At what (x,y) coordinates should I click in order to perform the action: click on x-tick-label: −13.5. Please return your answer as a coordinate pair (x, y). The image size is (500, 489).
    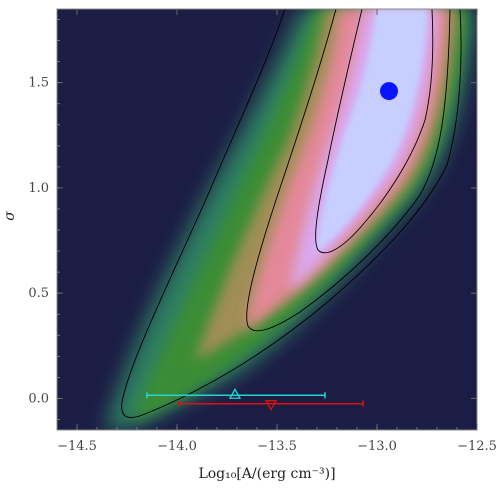
    Looking at the image, I should click on (277, 446).